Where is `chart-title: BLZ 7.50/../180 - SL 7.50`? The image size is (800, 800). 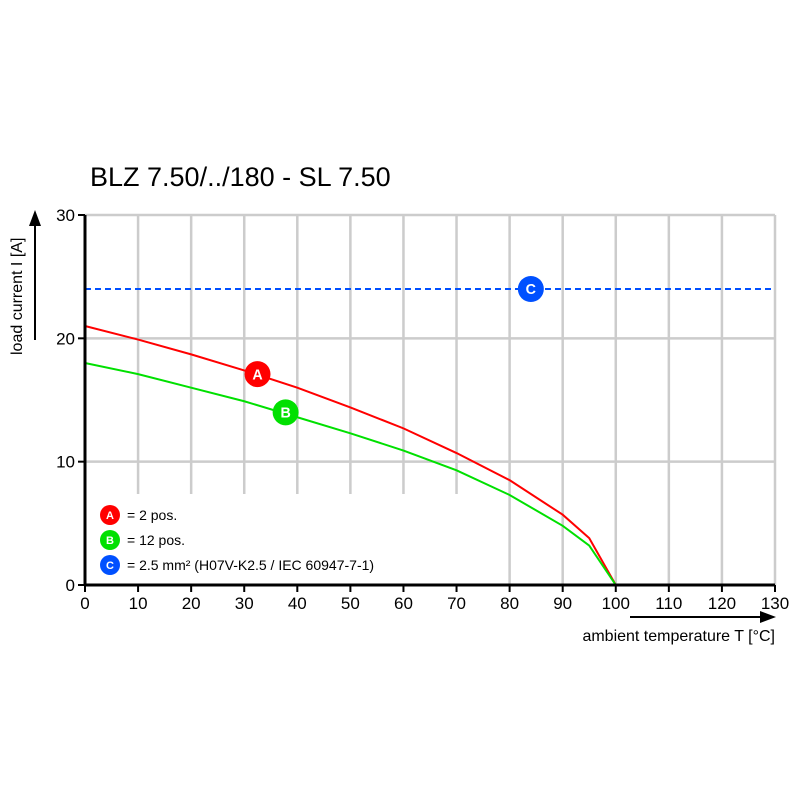
chart-title: BLZ 7.50/../180 - SL 7.50 is located at coordinates (240, 177).